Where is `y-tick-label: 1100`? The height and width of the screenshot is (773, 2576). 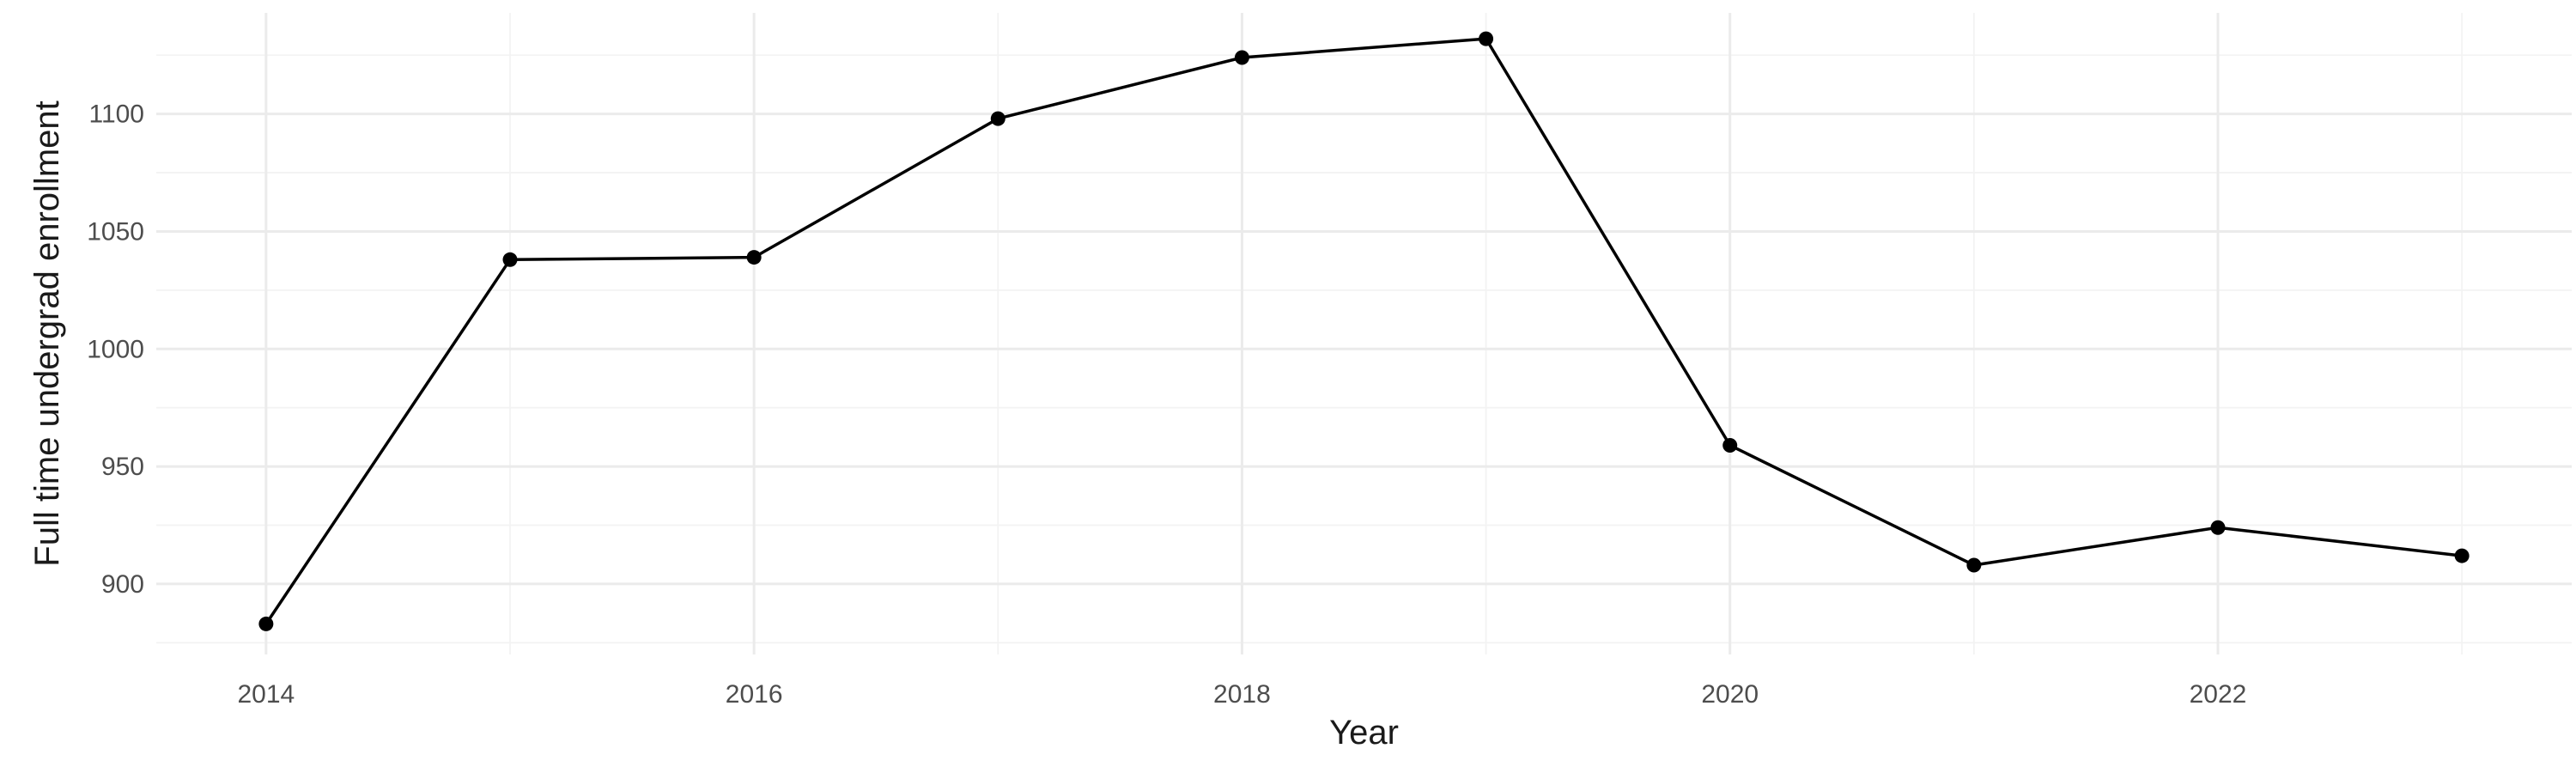 y-tick-label: 1100 is located at coordinates (116, 114).